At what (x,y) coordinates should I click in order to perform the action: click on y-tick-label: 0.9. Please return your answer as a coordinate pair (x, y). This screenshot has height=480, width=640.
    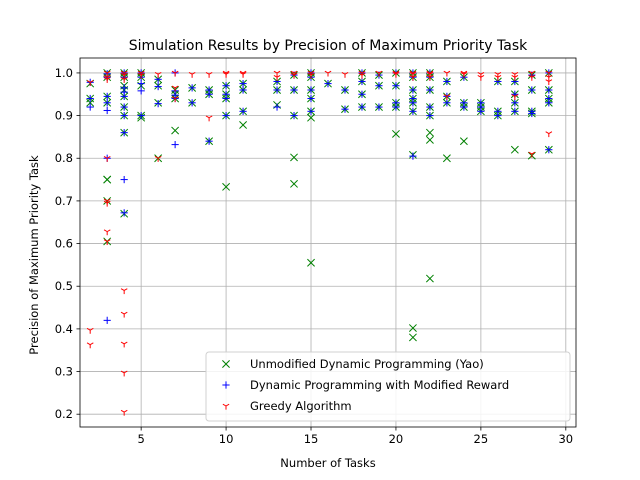
    Looking at the image, I should click on (64, 116).